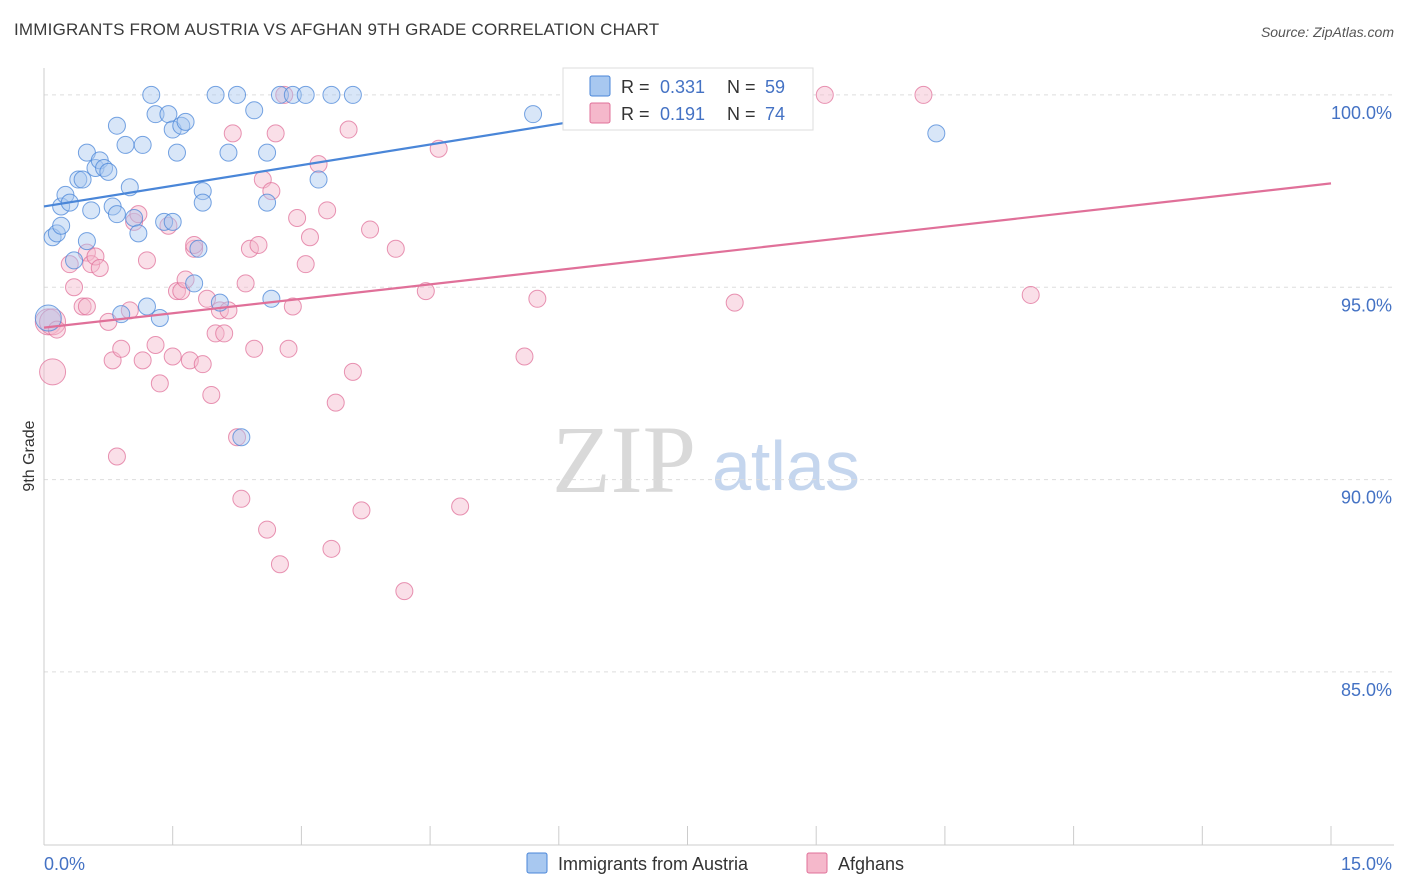 This screenshot has width=1406, height=892. I want to click on y-tick-label: 85.0%, so click(1366, 690).